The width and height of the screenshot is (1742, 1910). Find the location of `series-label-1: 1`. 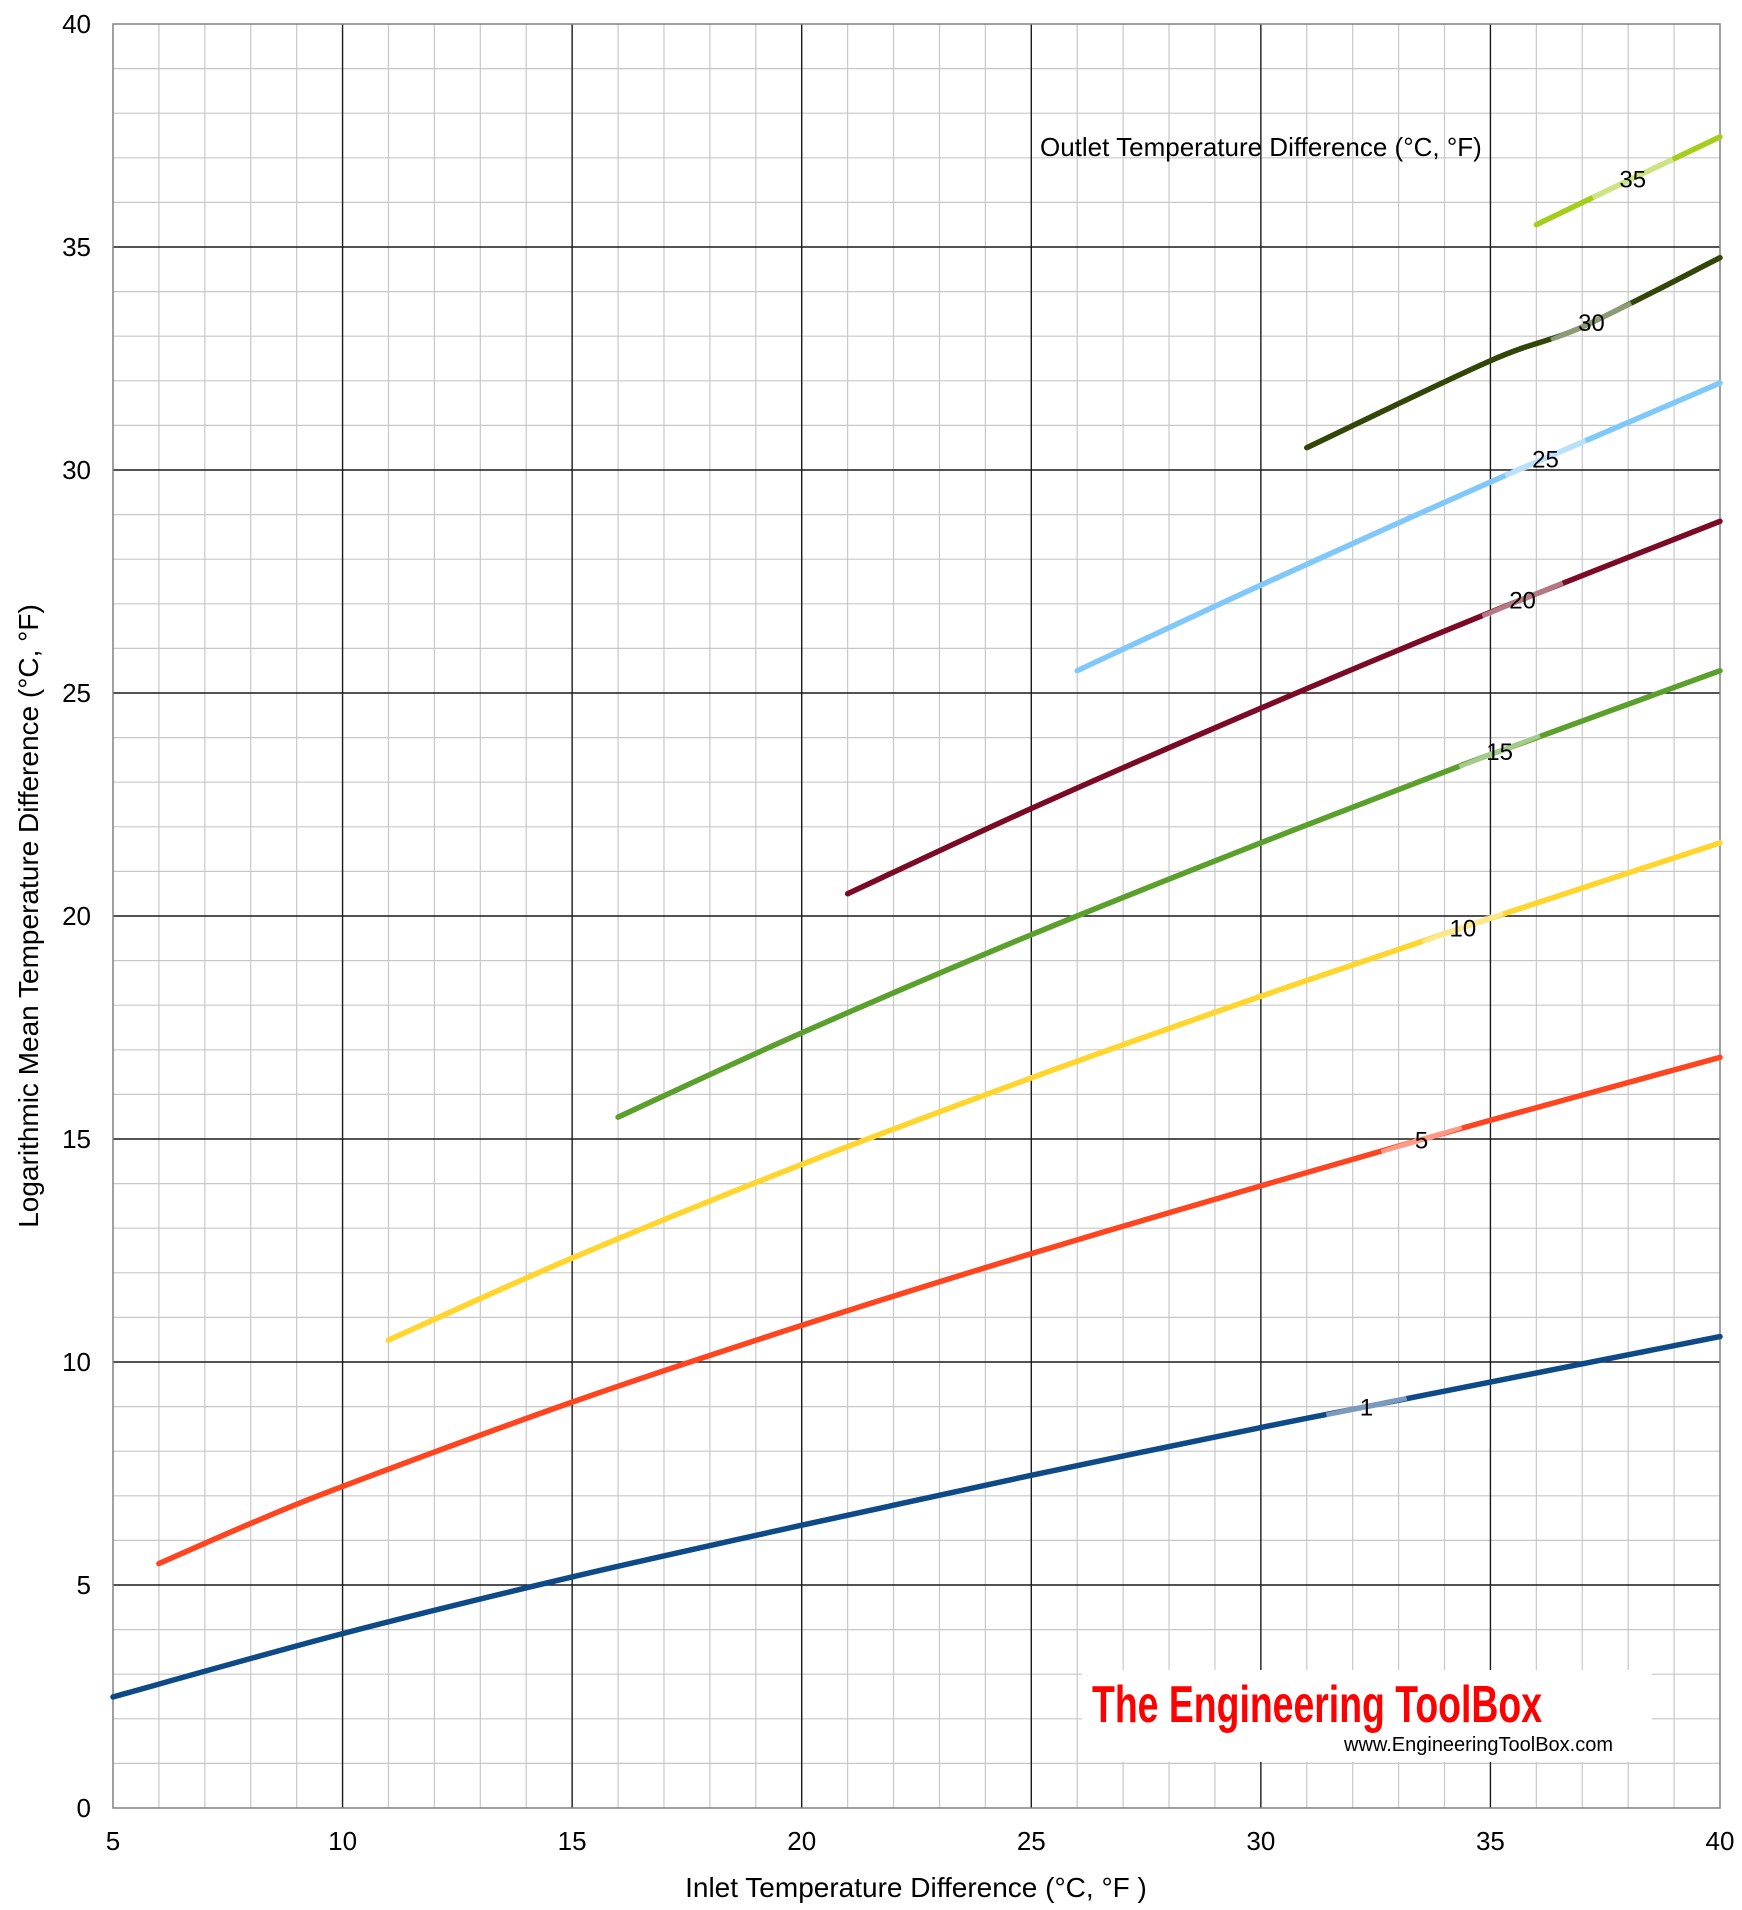

series-label-1: 1 is located at coordinates (1366, 1408).